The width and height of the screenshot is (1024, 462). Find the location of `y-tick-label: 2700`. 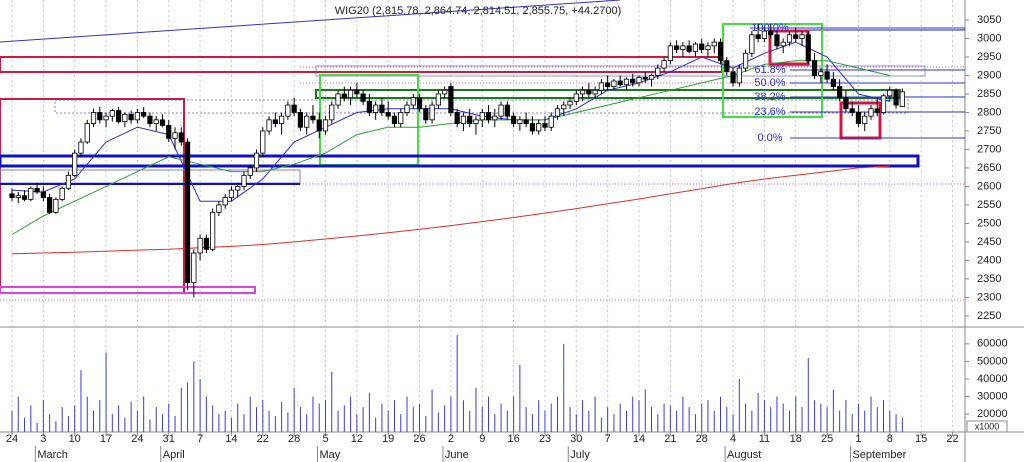

y-tick-label: 2700 is located at coordinates (989, 149).